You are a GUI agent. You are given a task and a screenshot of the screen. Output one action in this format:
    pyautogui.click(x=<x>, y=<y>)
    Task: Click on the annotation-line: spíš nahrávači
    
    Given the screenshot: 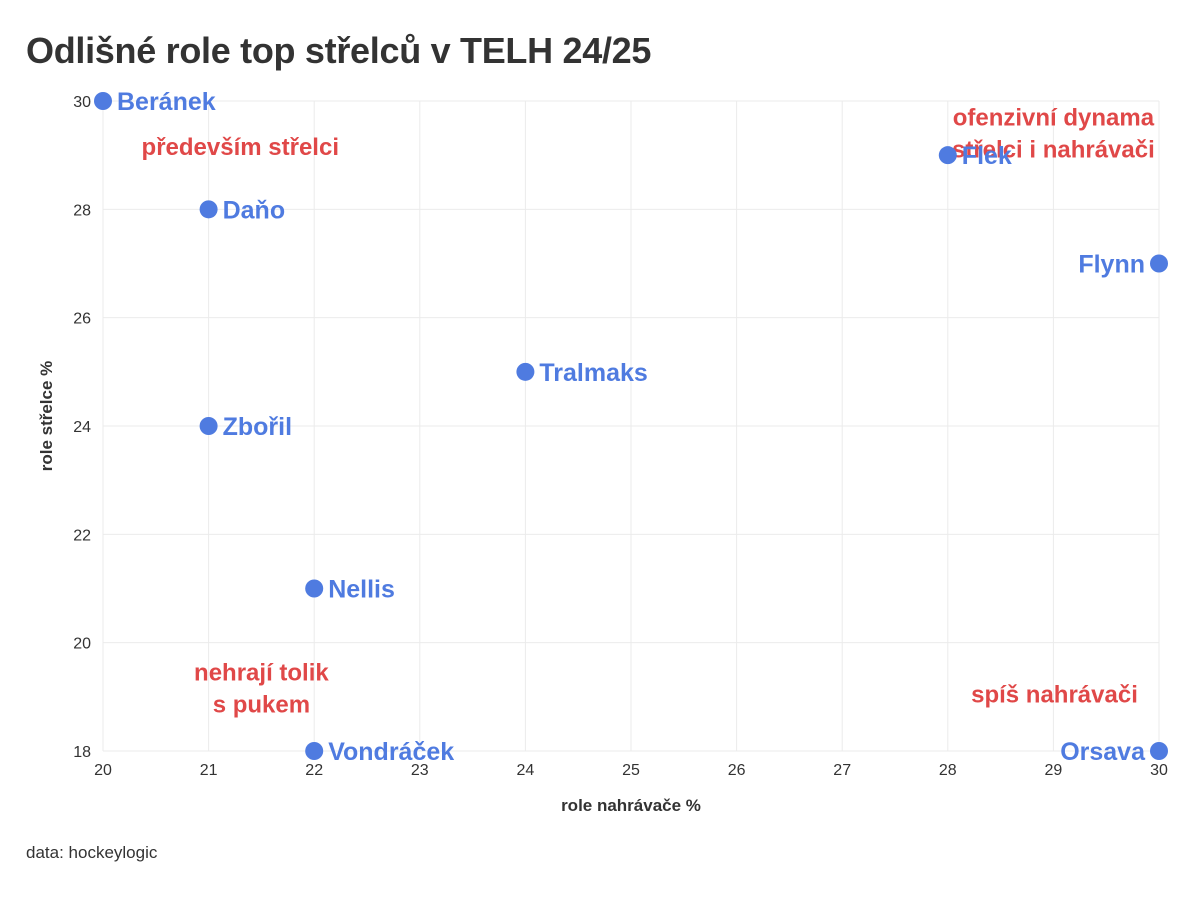 What is the action you would take?
    pyautogui.click(x=1054, y=694)
    